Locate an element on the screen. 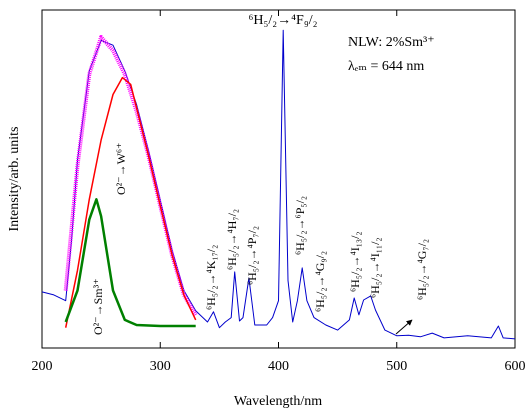 The image size is (531, 414). x-axis-label: Wavelength/nm is located at coordinates (278, 401).